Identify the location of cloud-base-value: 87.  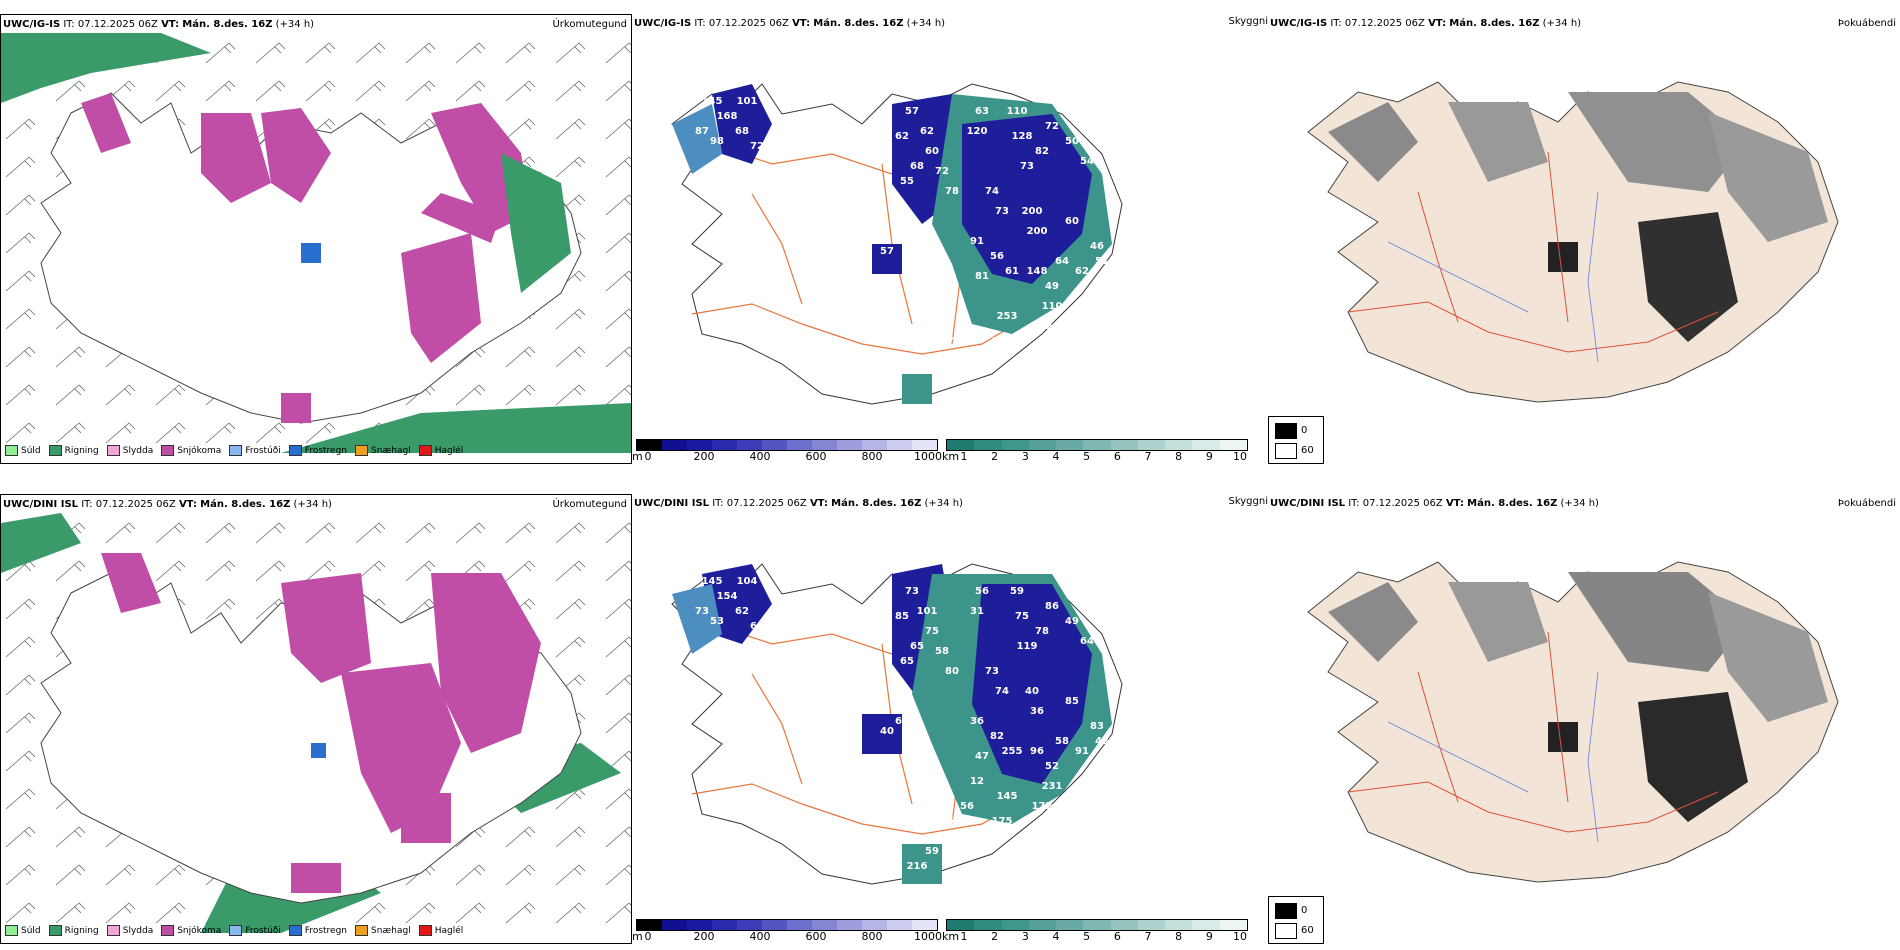
(702, 131).